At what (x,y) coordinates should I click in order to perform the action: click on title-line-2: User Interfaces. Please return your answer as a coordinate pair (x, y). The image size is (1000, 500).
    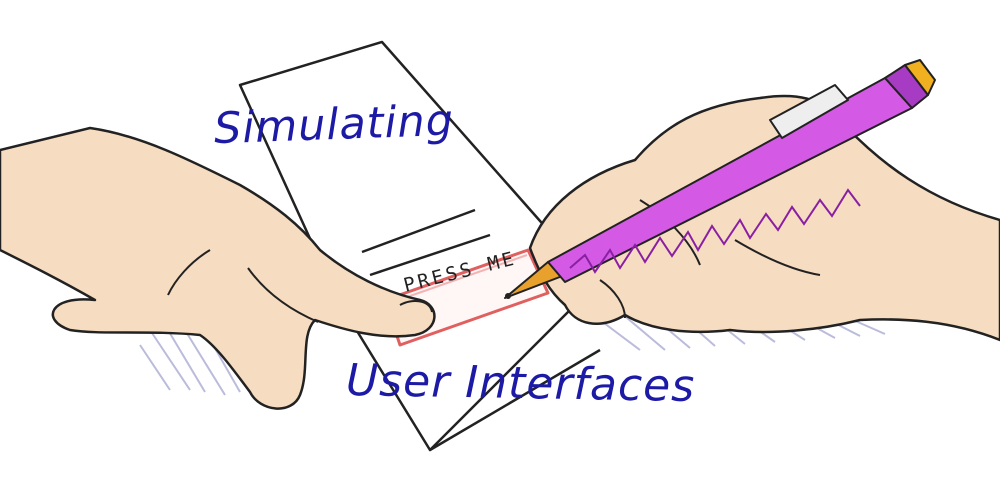
    Looking at the image, I should click on (520, 383).